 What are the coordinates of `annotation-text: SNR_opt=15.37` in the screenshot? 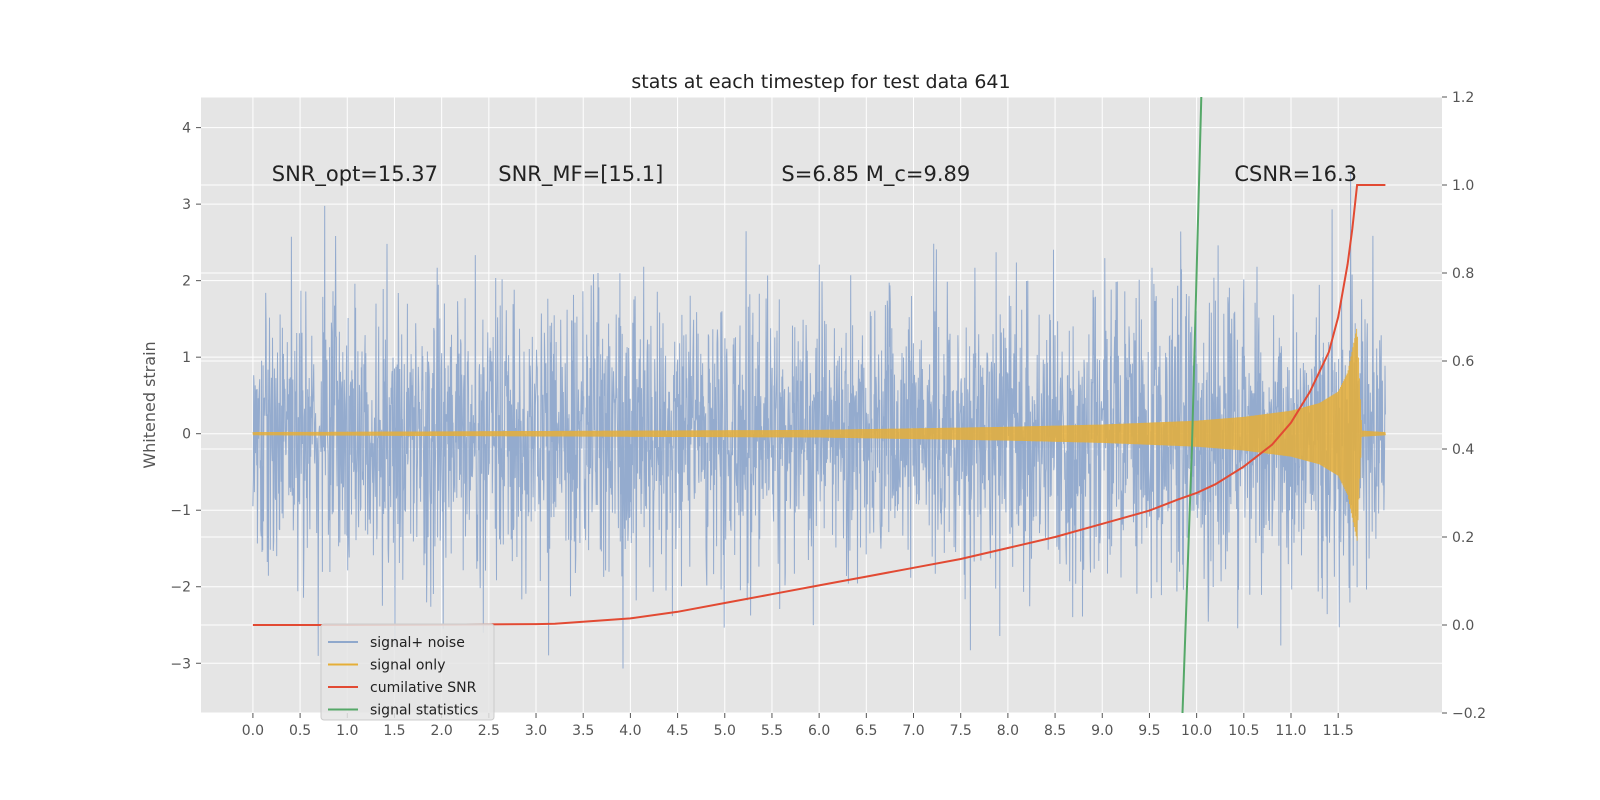 It's located at (355, 174).